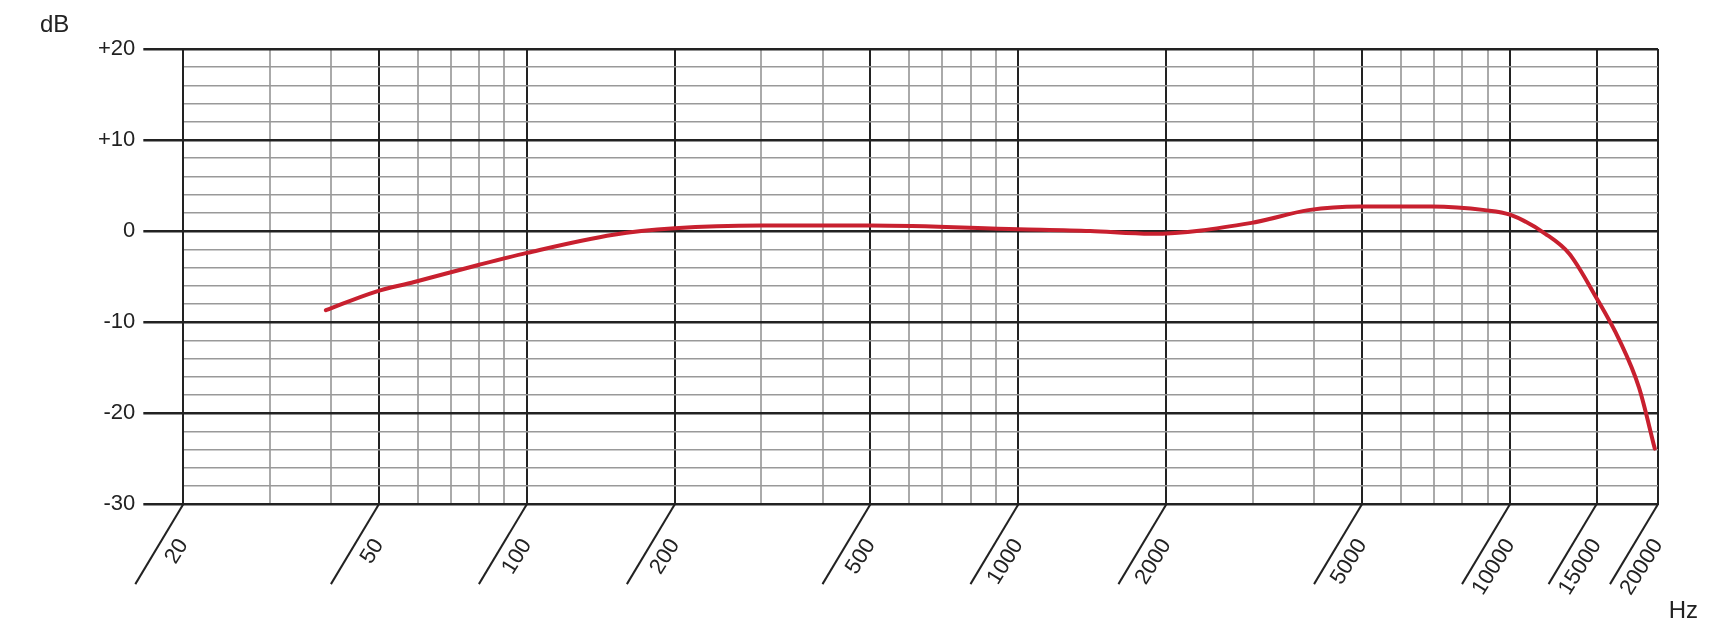 The height and width of the screenshot is (640, 1712). What do you see at coordinates (664, 556) in the screenshot?
I see `x-tick-label: 200` at bounding box center [664, 556].